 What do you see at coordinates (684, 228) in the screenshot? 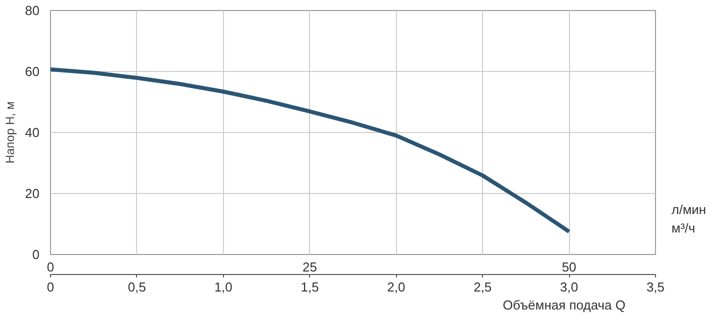
I see `text: м³/ч` at bounding box center [684, 228].